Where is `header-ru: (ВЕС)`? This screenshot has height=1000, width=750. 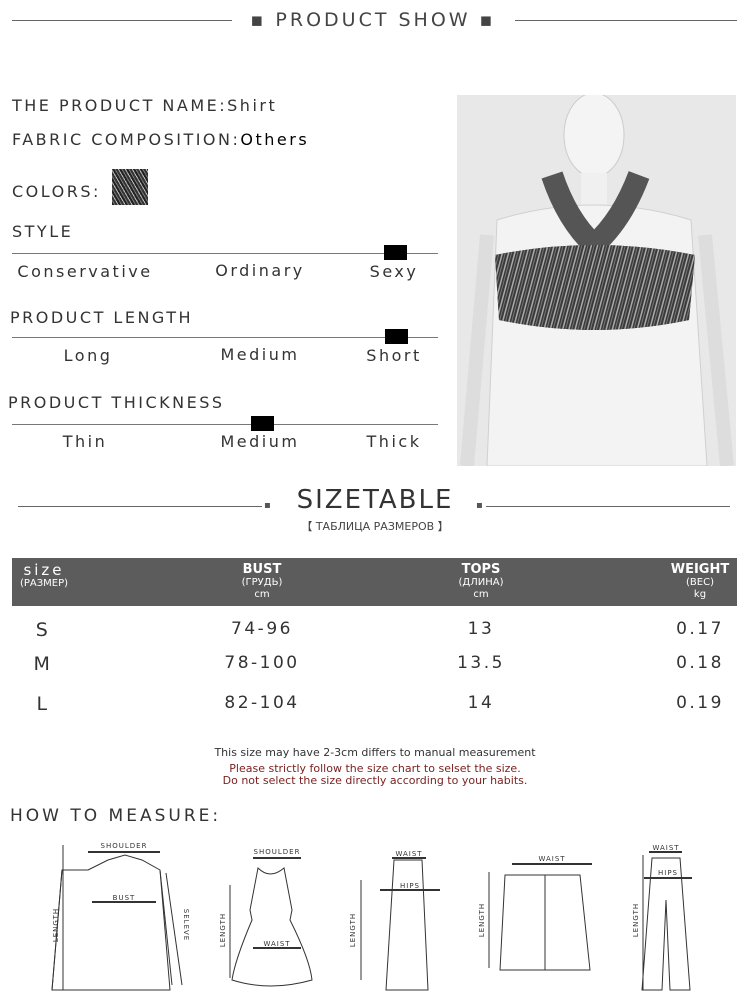 header-ru: (ВЕС) is located at coordinates (700, 582).